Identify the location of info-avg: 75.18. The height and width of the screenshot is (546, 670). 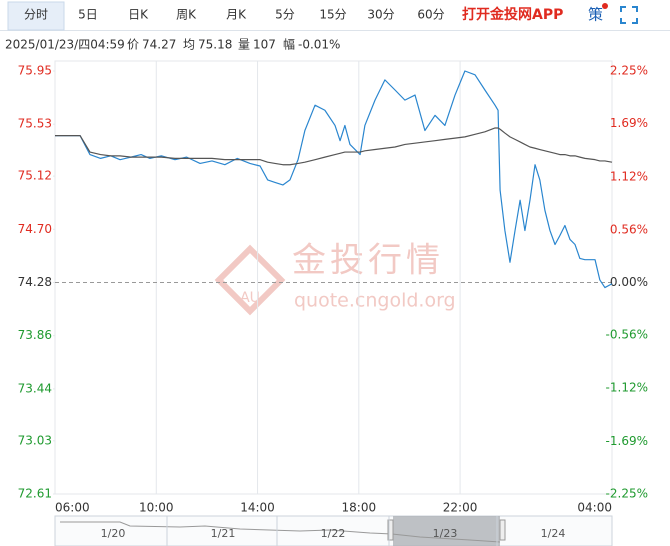
(215, 45).